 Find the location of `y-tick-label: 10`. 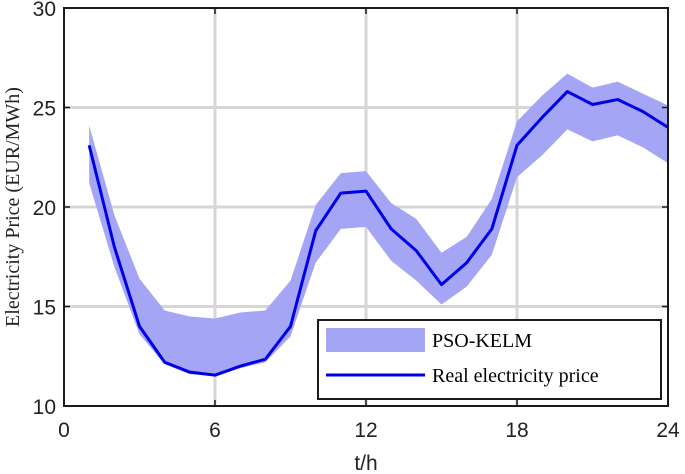

y-tick-label: 10 is located at coordinates (44, 407).